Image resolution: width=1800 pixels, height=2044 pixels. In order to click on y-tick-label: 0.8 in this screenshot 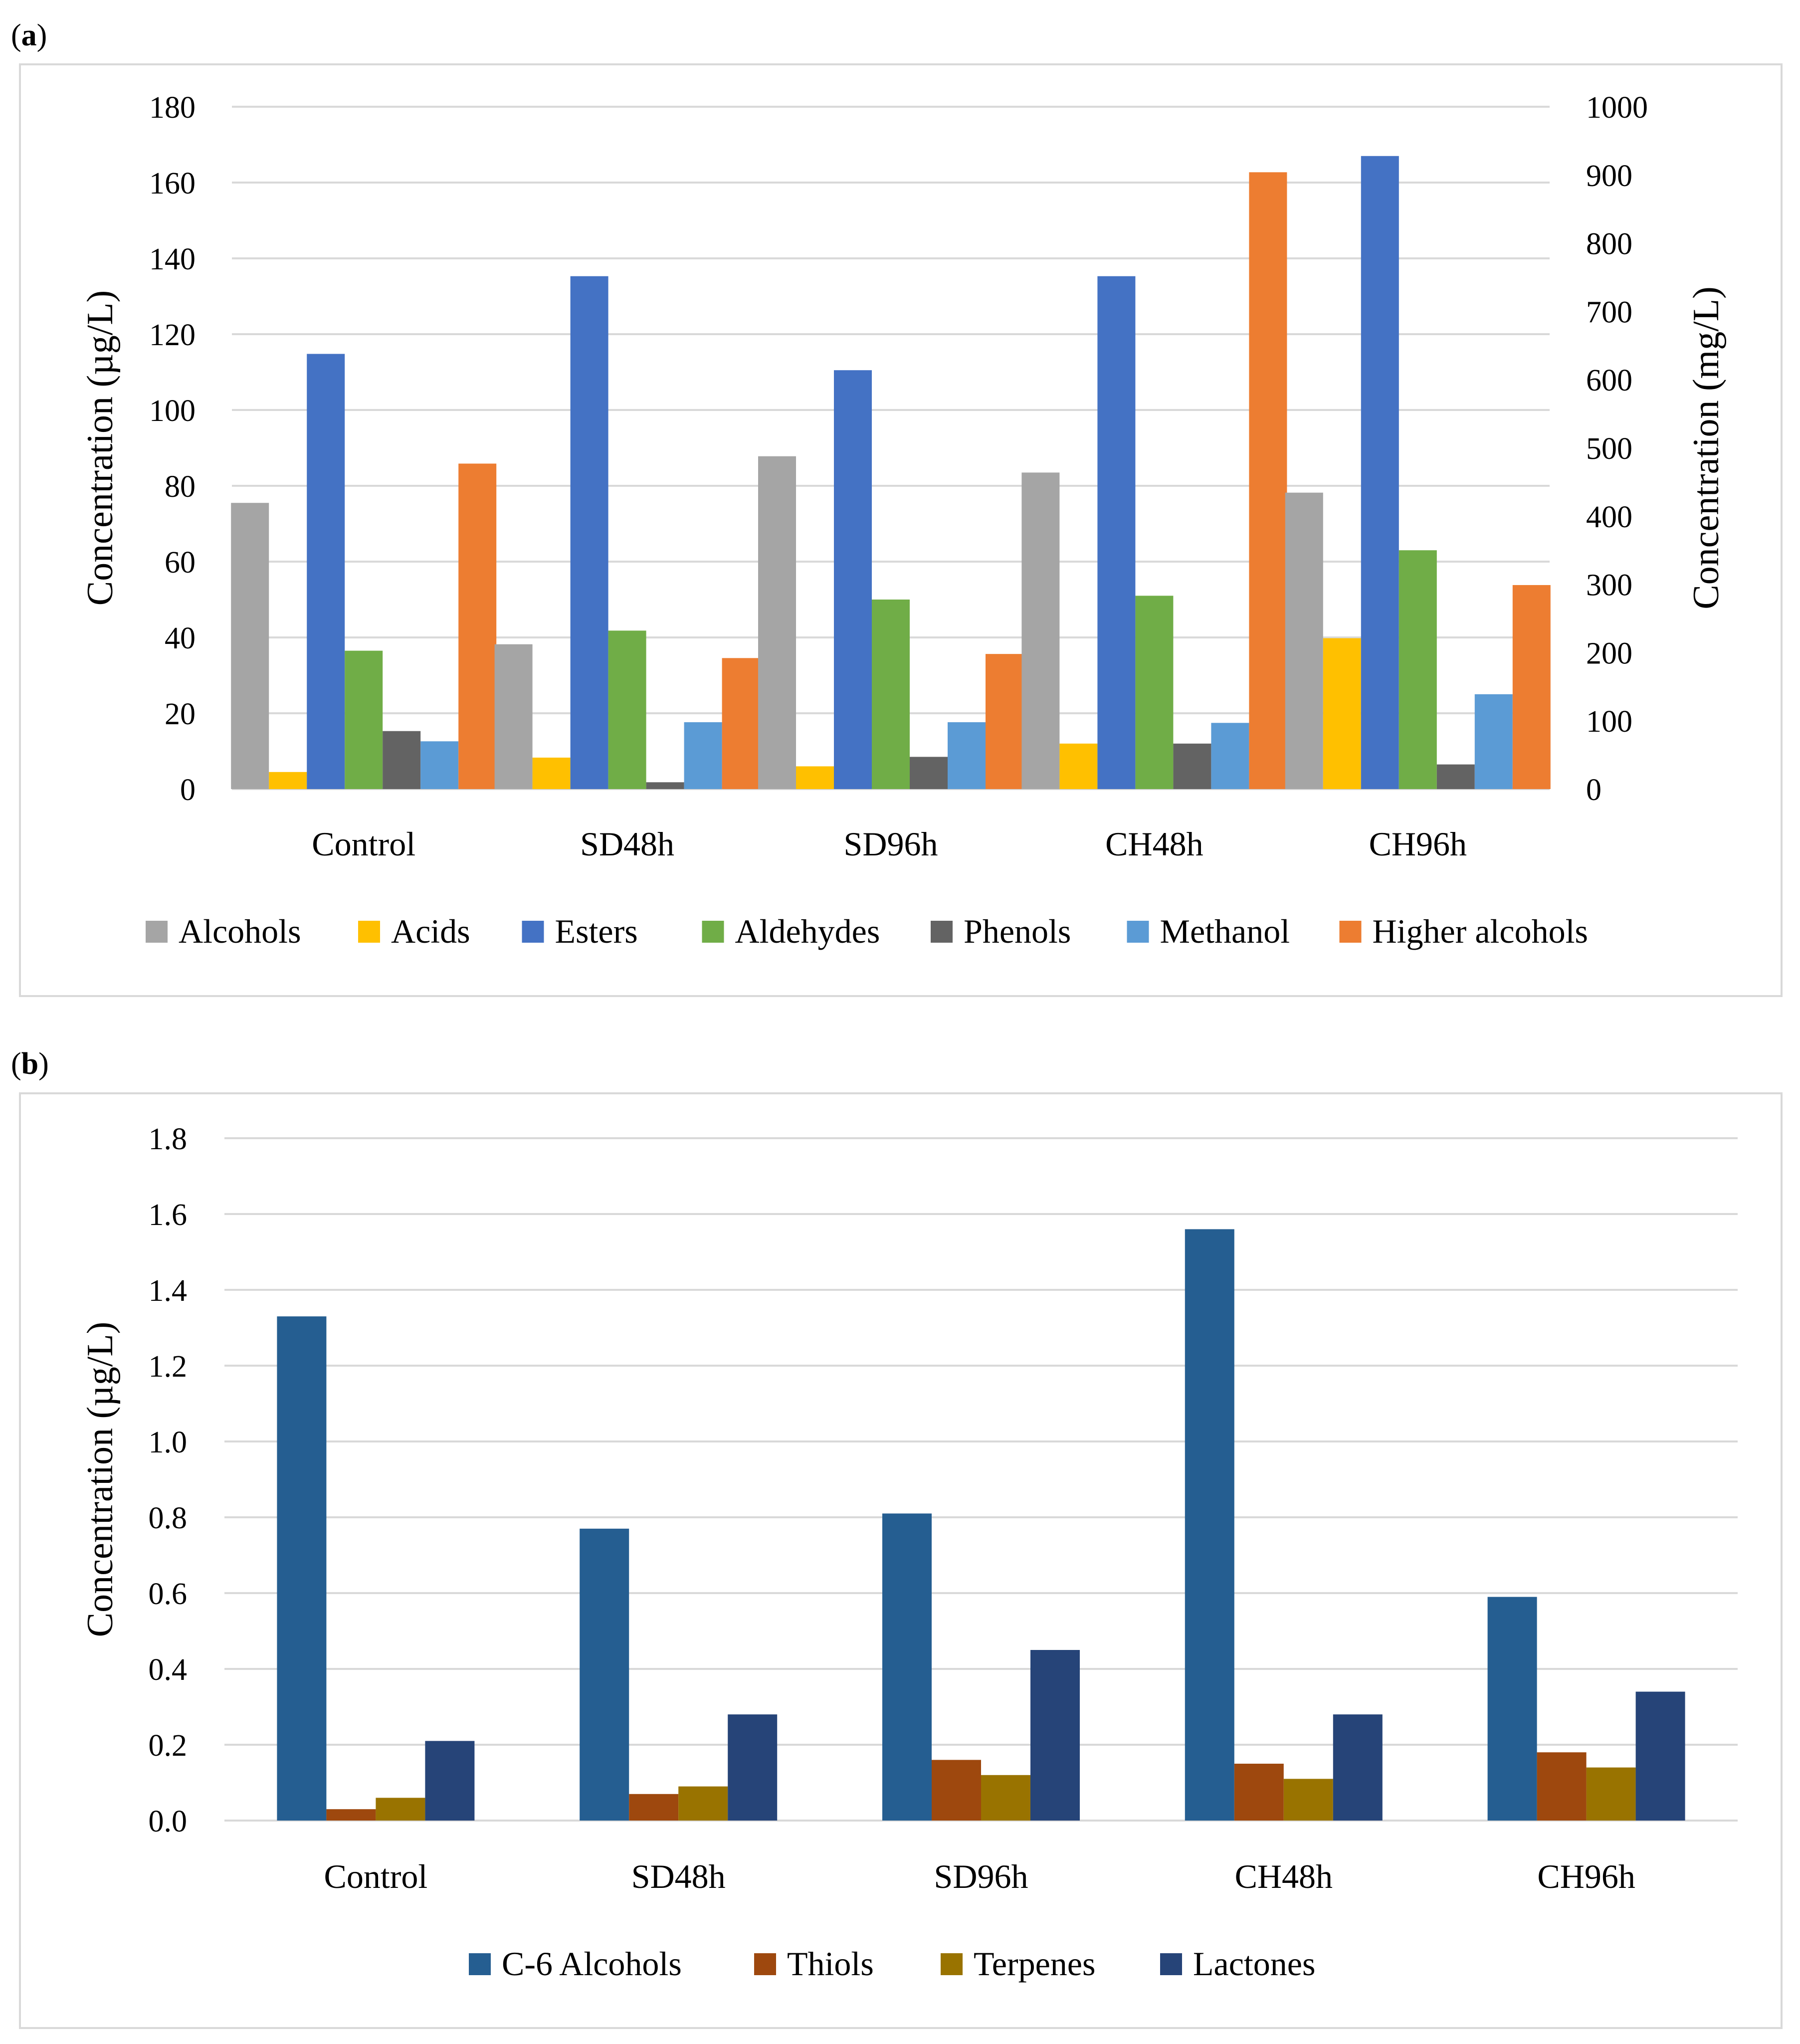, I will do `click(168, 1518)`.